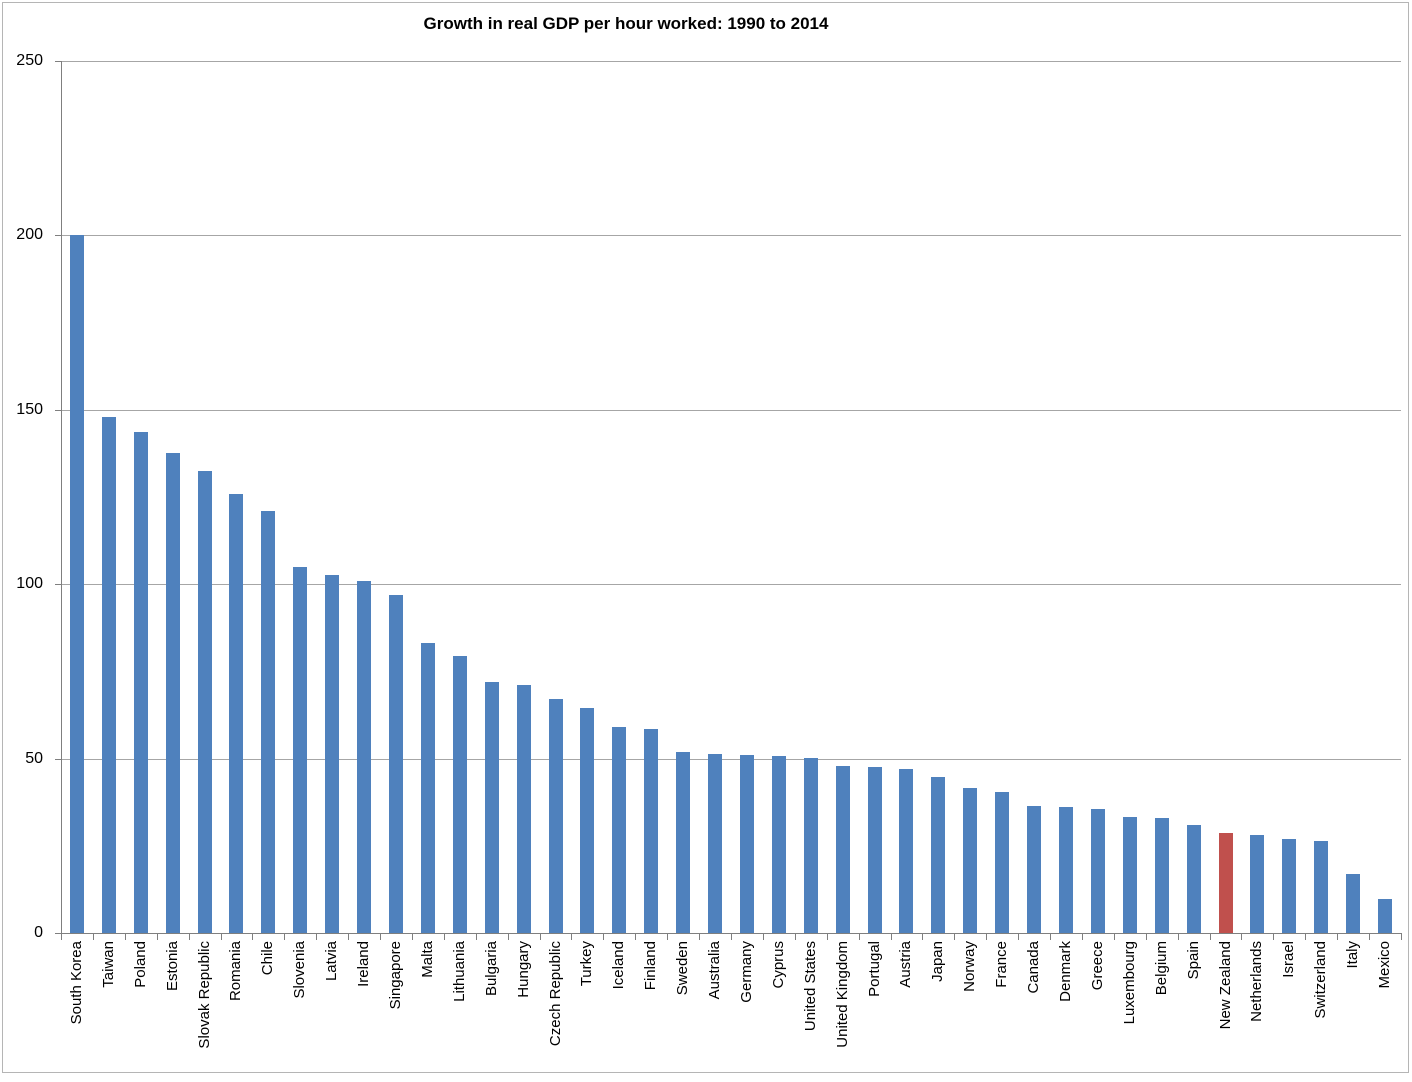  What do you see at coordinates (1353, 903) in the screenshot?
I see `bar-italy` at bounding box center [1353, 903].